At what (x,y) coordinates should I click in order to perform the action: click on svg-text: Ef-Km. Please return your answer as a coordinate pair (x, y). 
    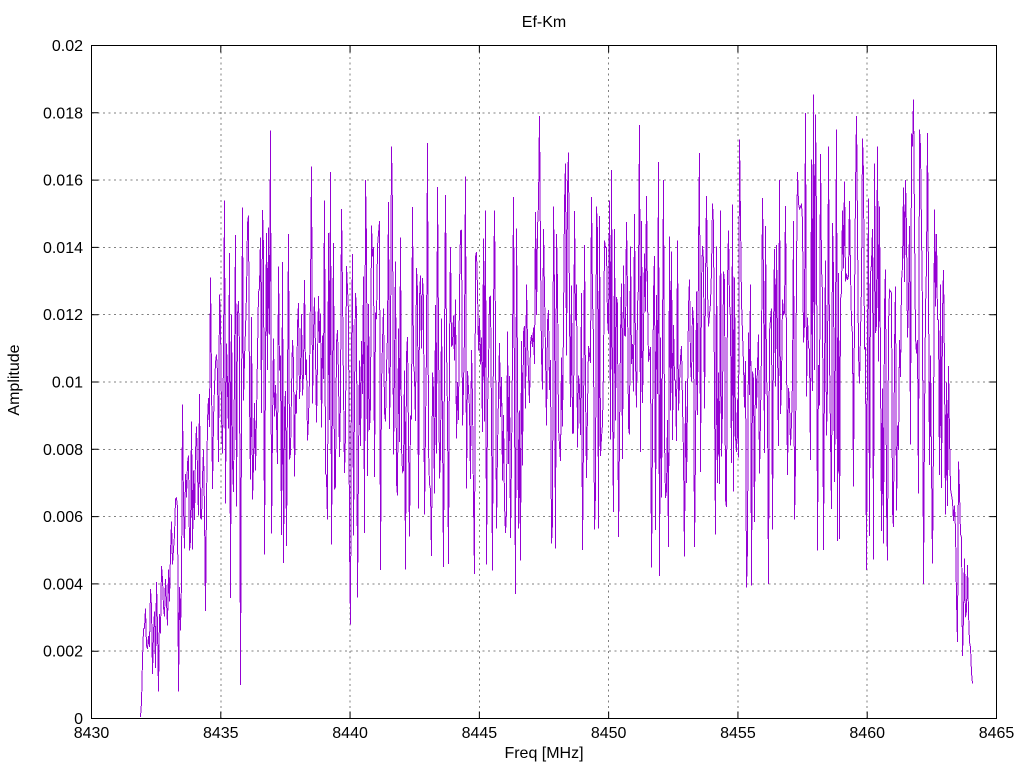
    Looking at the image, I should click on (544, 22).